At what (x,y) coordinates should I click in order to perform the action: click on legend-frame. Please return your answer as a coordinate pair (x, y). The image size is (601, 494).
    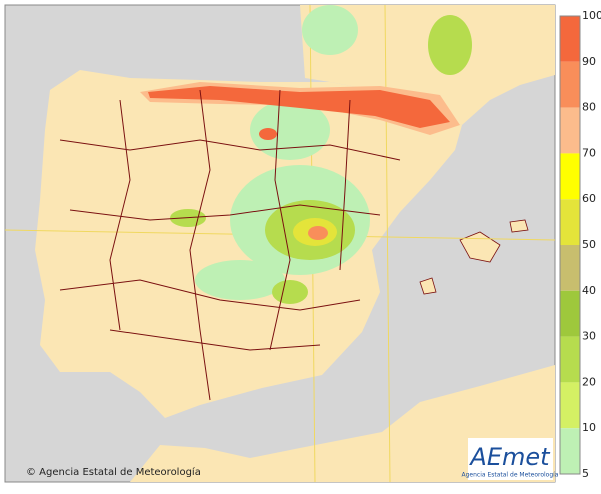
    Looking at the image, I should click on (570, 245).